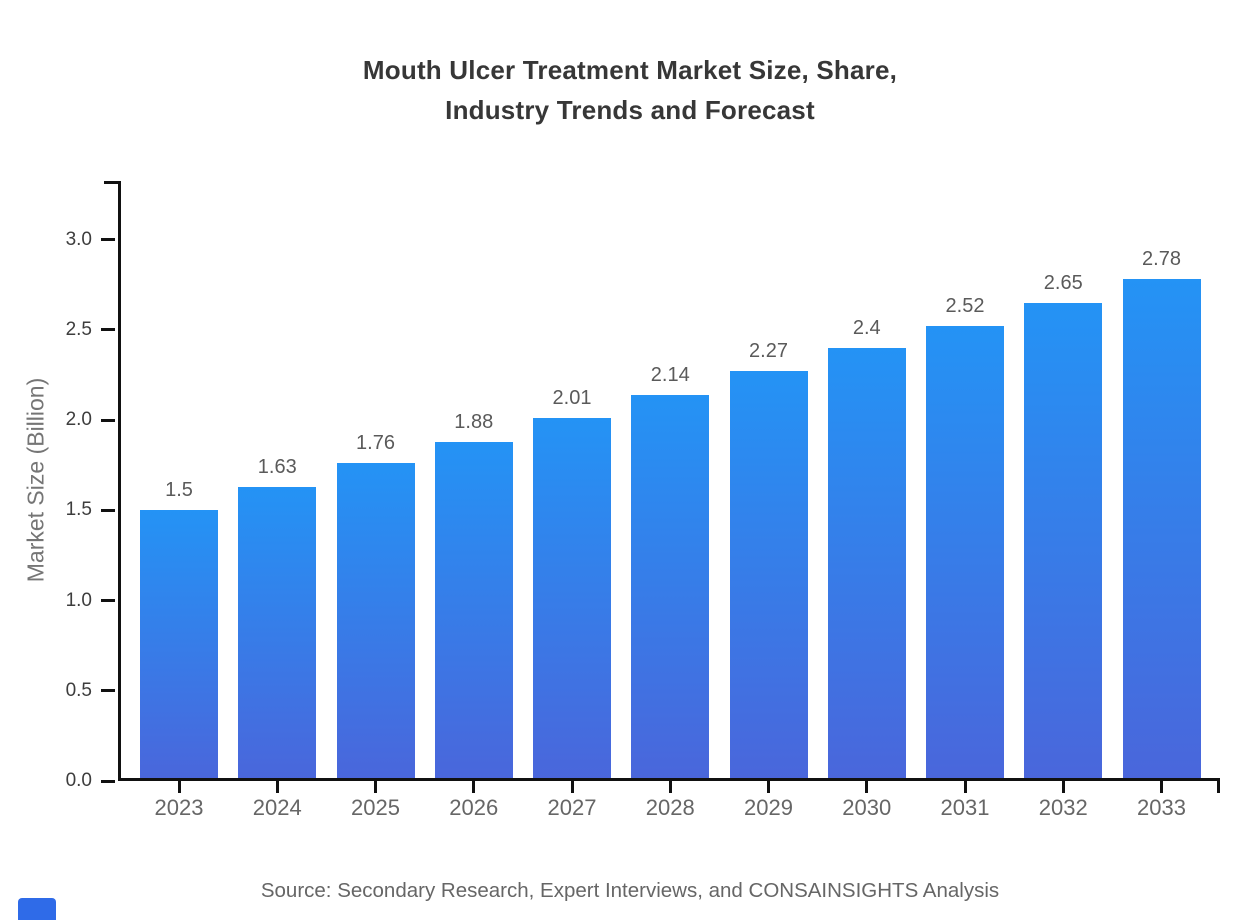  I want to click on y-tick-label: 0.5, so click(78, 690).